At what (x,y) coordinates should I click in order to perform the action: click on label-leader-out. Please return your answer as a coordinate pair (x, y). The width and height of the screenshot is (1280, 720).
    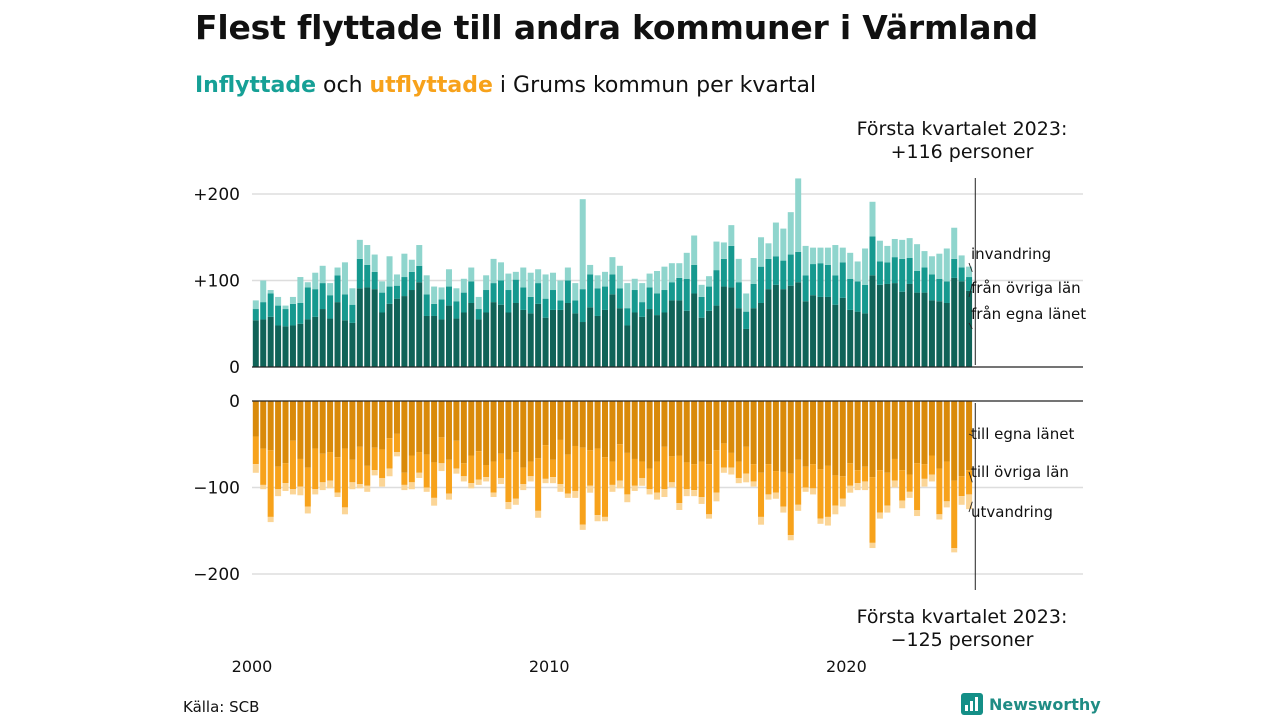
    Looking at the image, I should click on (970, 477).